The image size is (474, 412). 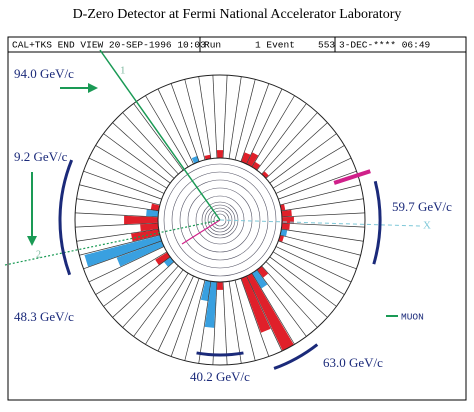 What do you see at coordinates (41, 156) in the screenshot?
I see `energy-label: 9.2 GeV/c` at bounding box center [41, 156].